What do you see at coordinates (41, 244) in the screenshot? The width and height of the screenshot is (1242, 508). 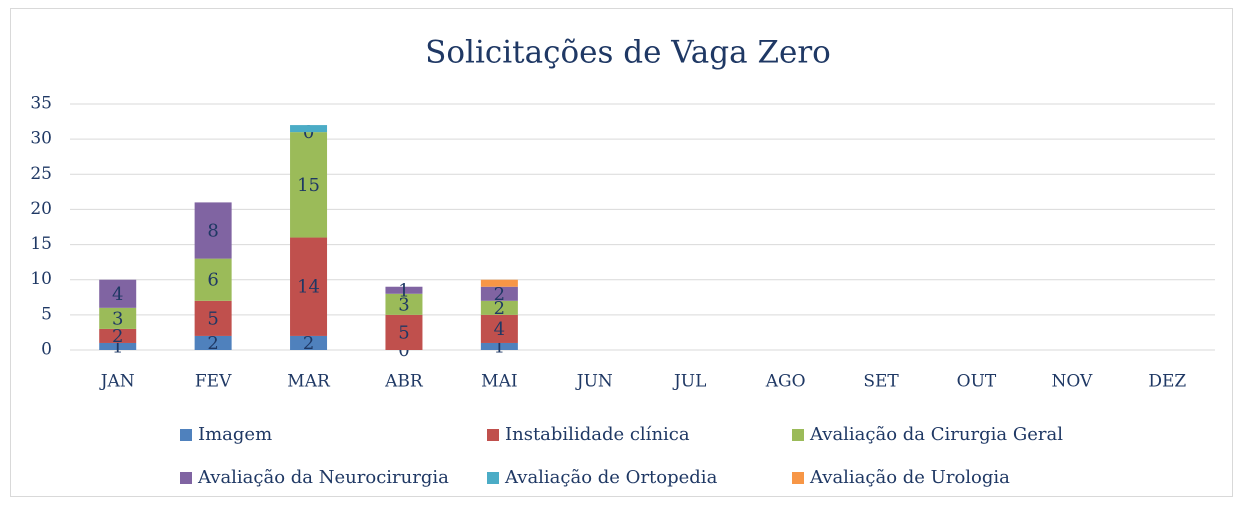 I see `y-tick-label: 15` at bounding box center [41, 244].